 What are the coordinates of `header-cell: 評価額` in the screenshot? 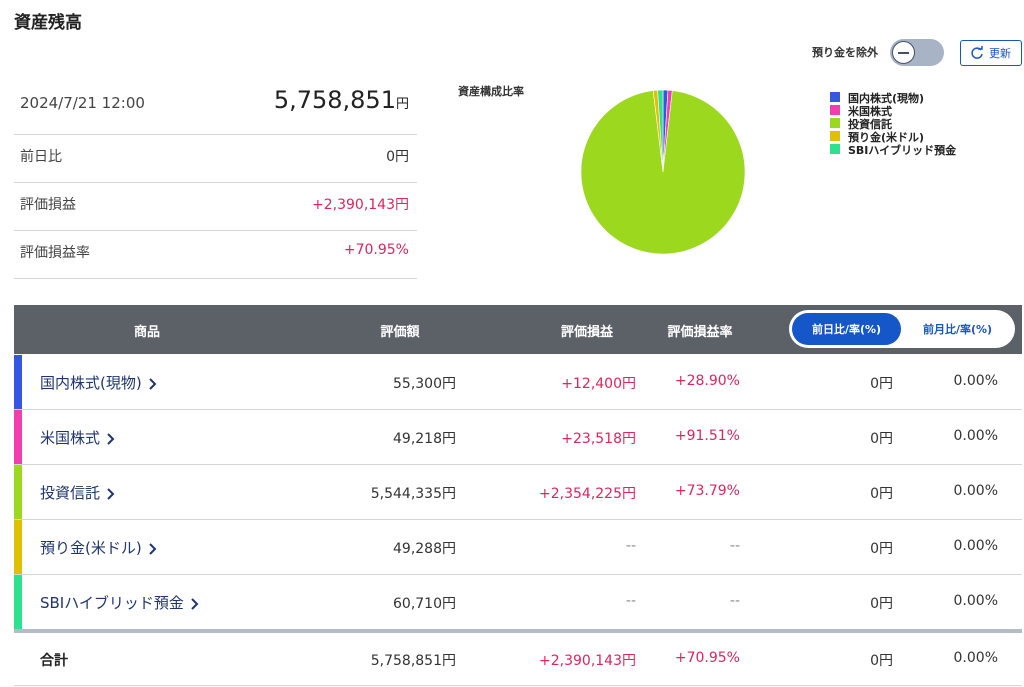 It's located at (400, 332).